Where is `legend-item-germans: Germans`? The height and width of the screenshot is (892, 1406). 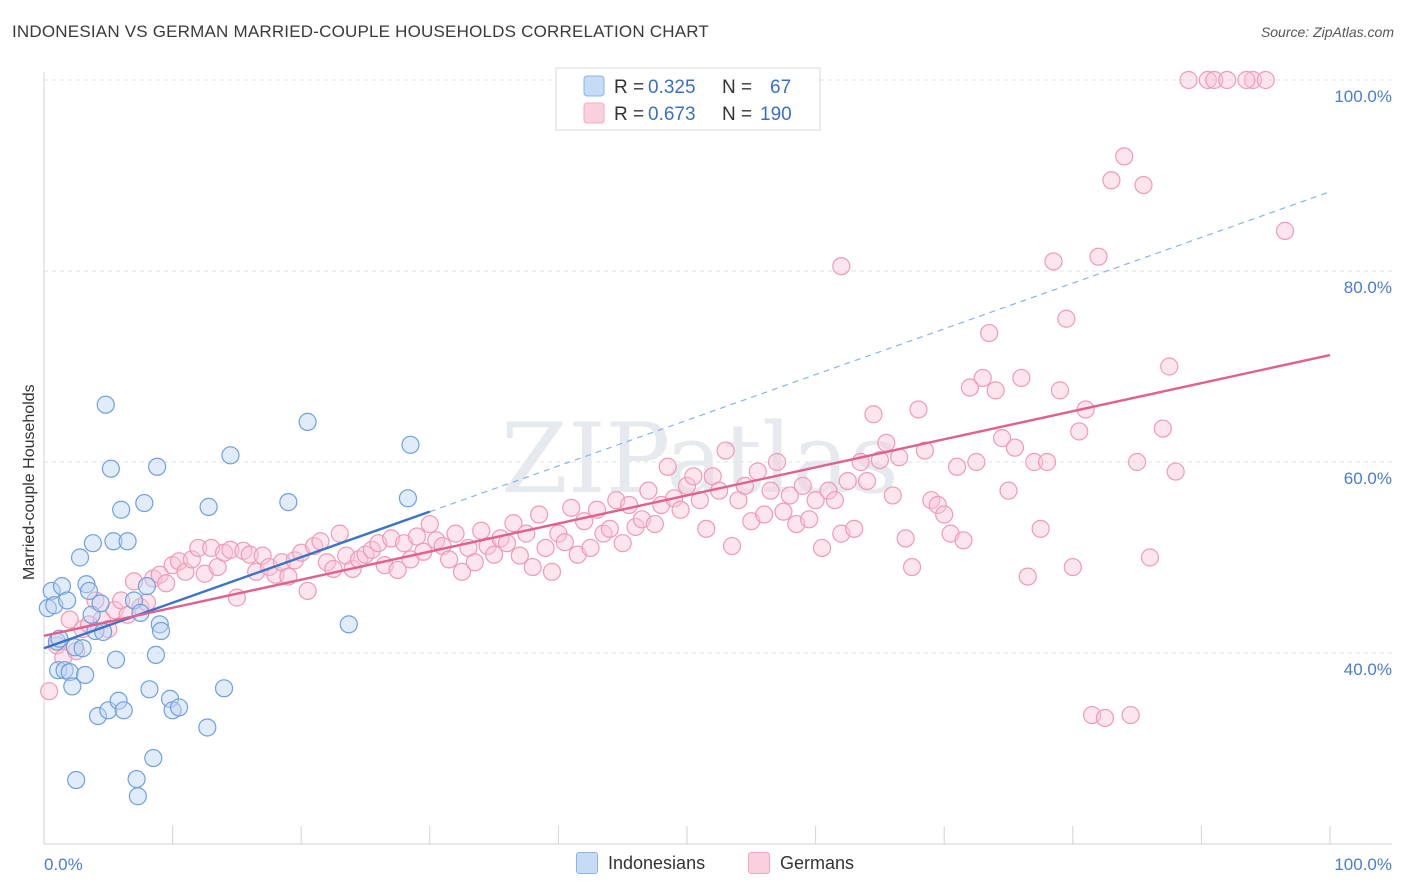
legend-item-germans: Germans is located at coordinates (801, 863).